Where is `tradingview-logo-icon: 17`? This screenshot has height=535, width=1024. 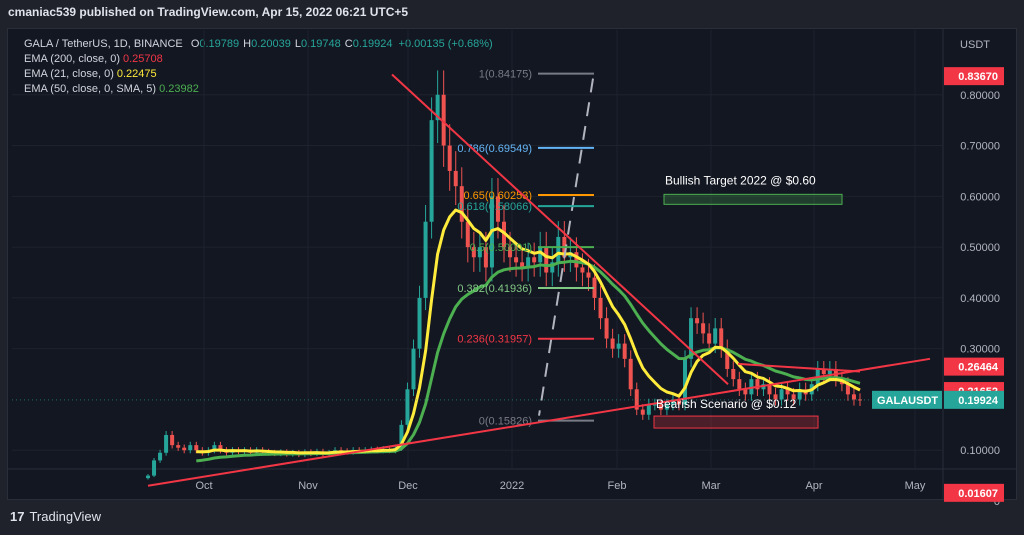
tradingview-logo-icon: 17 is located at coordinates (17, 516).